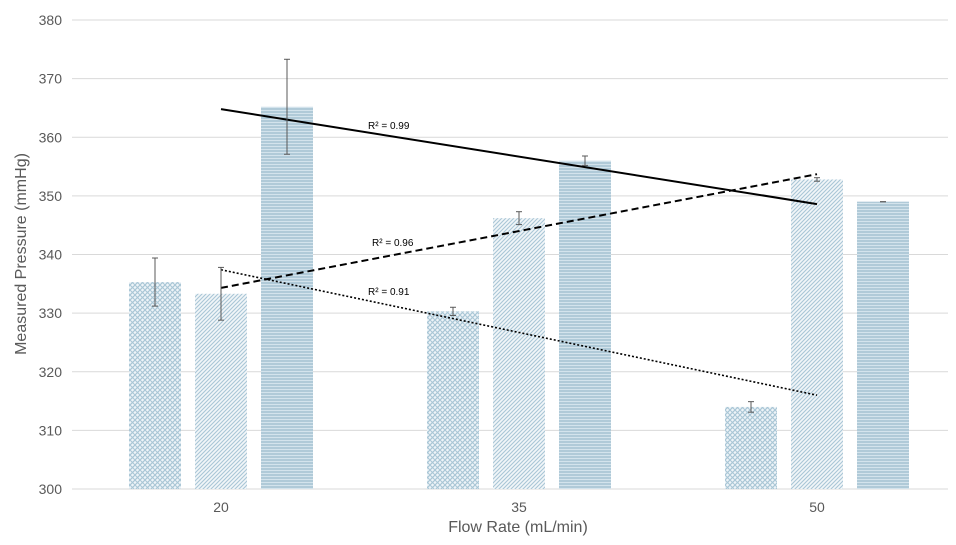 Image resolution: width=956 pixels, height=545 pixels. What do you see at coordinates (393, 243) in the screenshot?
I see `r-squared-label: R² = 0.96` at bounding box center [393, 243].